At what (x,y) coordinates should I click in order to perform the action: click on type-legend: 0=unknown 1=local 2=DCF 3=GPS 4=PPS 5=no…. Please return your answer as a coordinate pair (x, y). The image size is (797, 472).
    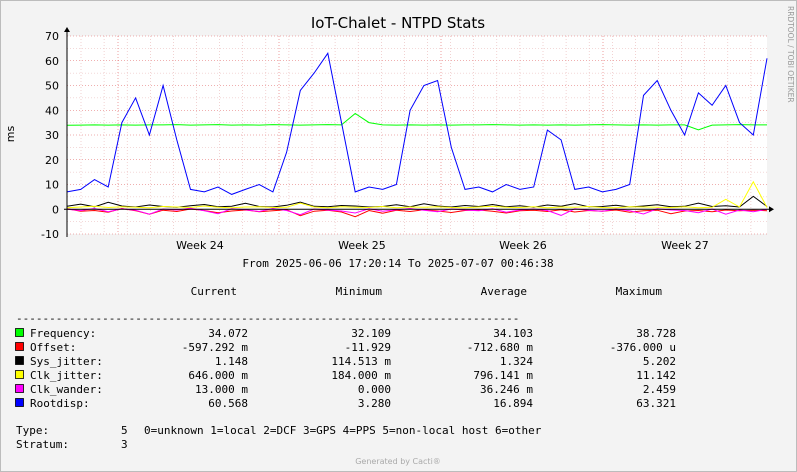
    Looking at the image, I should click on (343, 430).